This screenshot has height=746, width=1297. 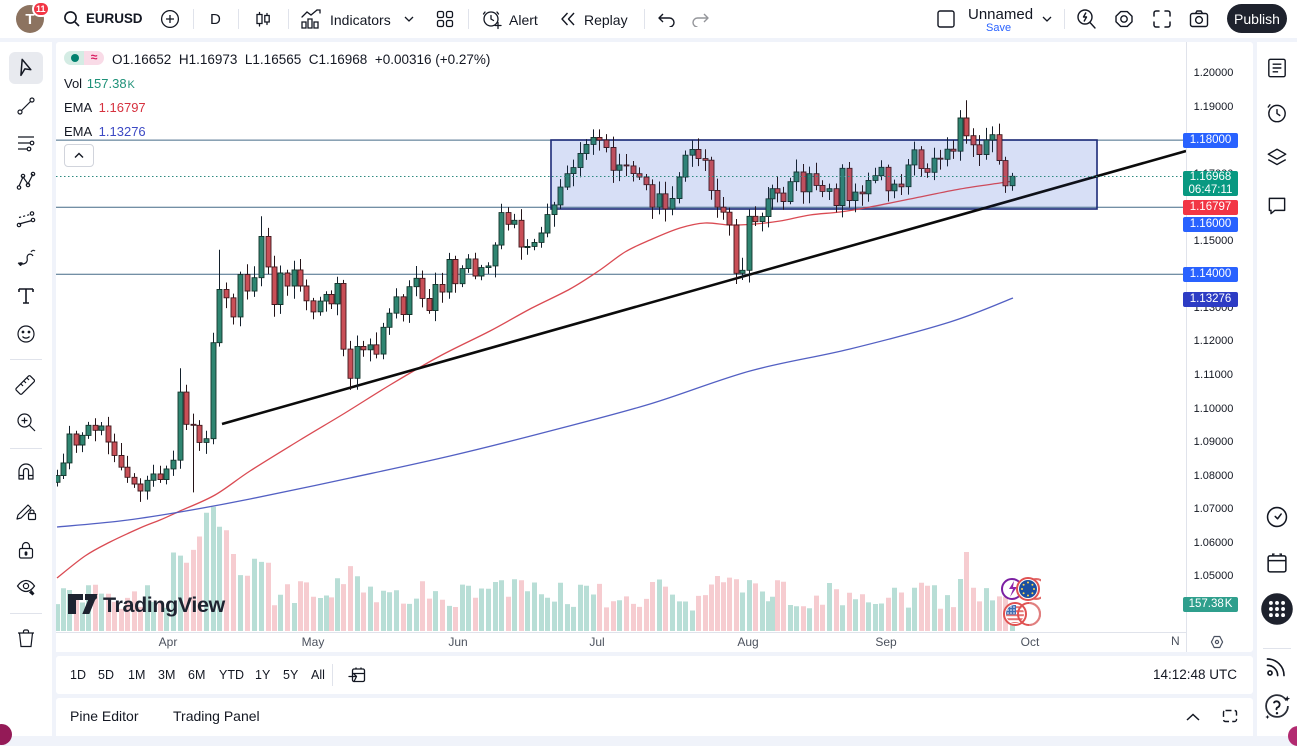 What do you see at coordinates (164, 605) in the screenshot?
I see `svg-text: TradingView` at bounding box center [164, 605].